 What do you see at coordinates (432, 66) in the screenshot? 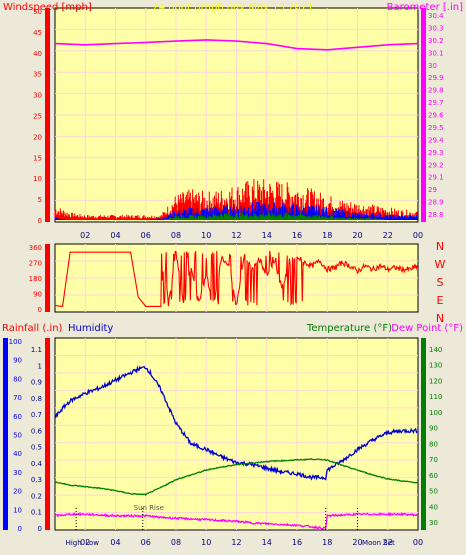
I see `baro-tick-label: 30` at bounding box center [432, 66].